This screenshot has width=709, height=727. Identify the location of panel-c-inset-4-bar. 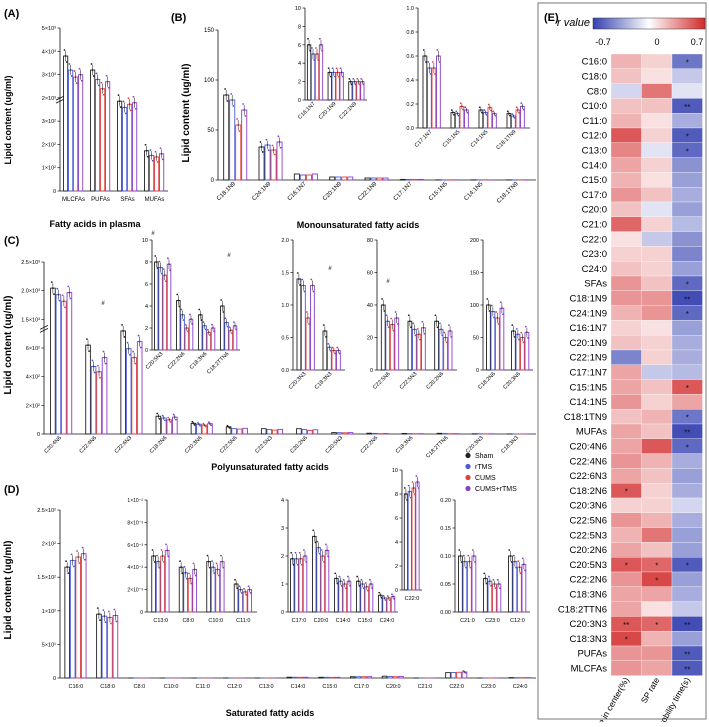
(502, 339).